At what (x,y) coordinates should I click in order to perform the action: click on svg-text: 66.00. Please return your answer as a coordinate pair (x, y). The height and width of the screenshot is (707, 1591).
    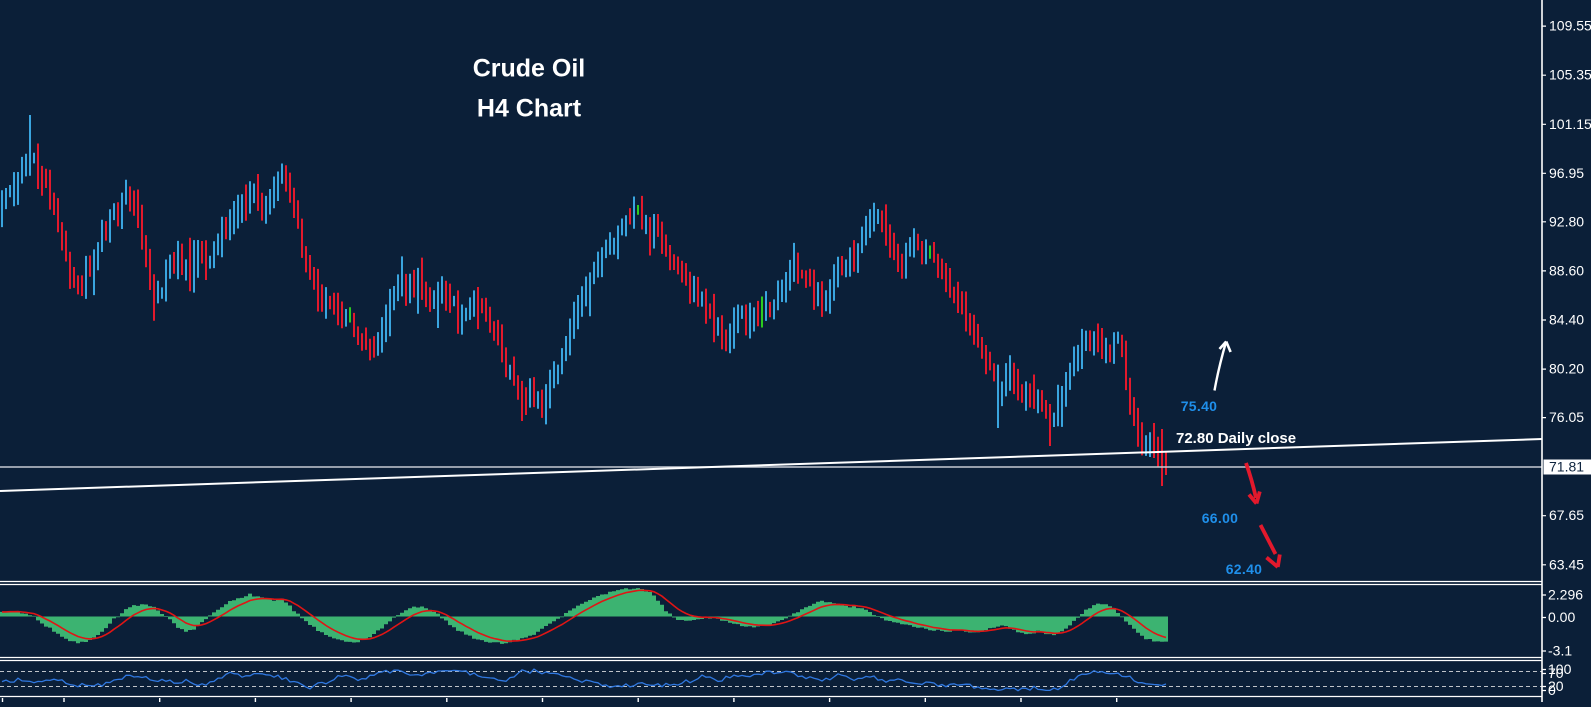
    Looking at the image, I should click on (1220, 518).